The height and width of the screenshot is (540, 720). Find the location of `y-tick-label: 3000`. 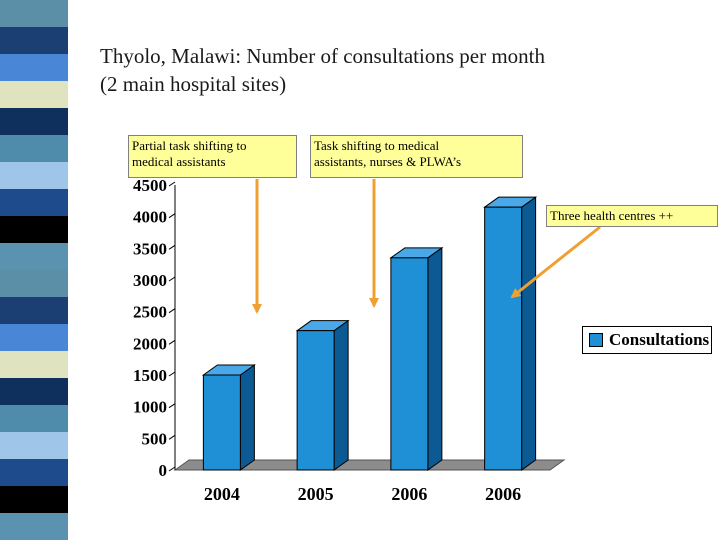

y-tick-label: 3000 is located at coordinates (150, 280).